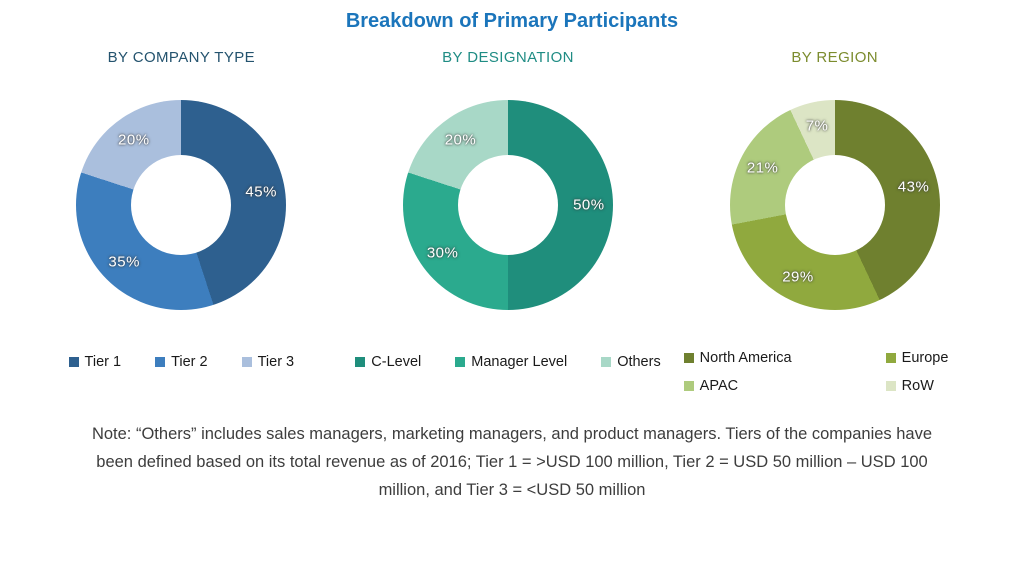 The height and width of the screenshot is (587, 1024). I want to click on slice-percent-label: 35%, so click(124, 262).